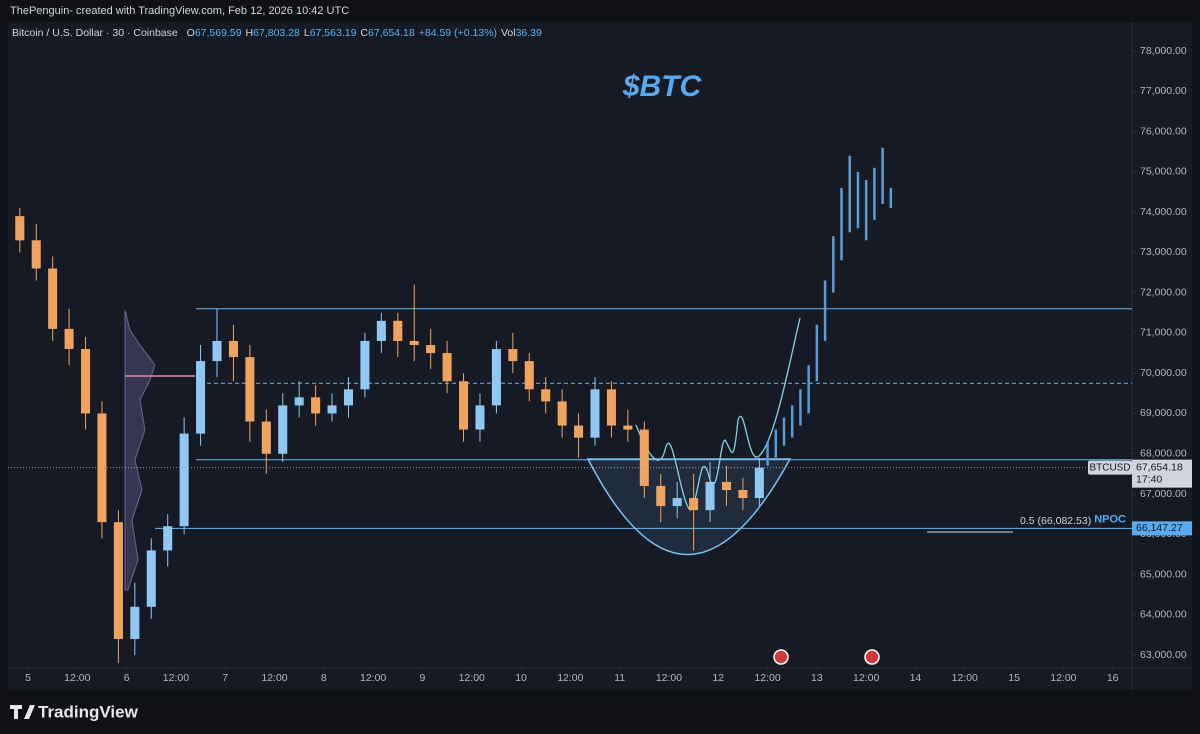 Image resolution: width=1200 pixels, height=734 pixels. Describe the element at coordinates (1014, 678) in the screenshot. I see `x-tick-label: 15` at that location.